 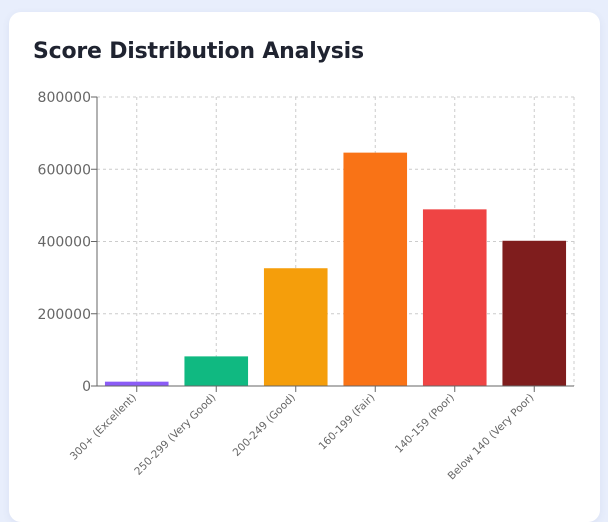 What do you see at coordinates (64, 98) in the screenshot?
I see `y-tick-label: 800000` at bounding box center [64, 98].